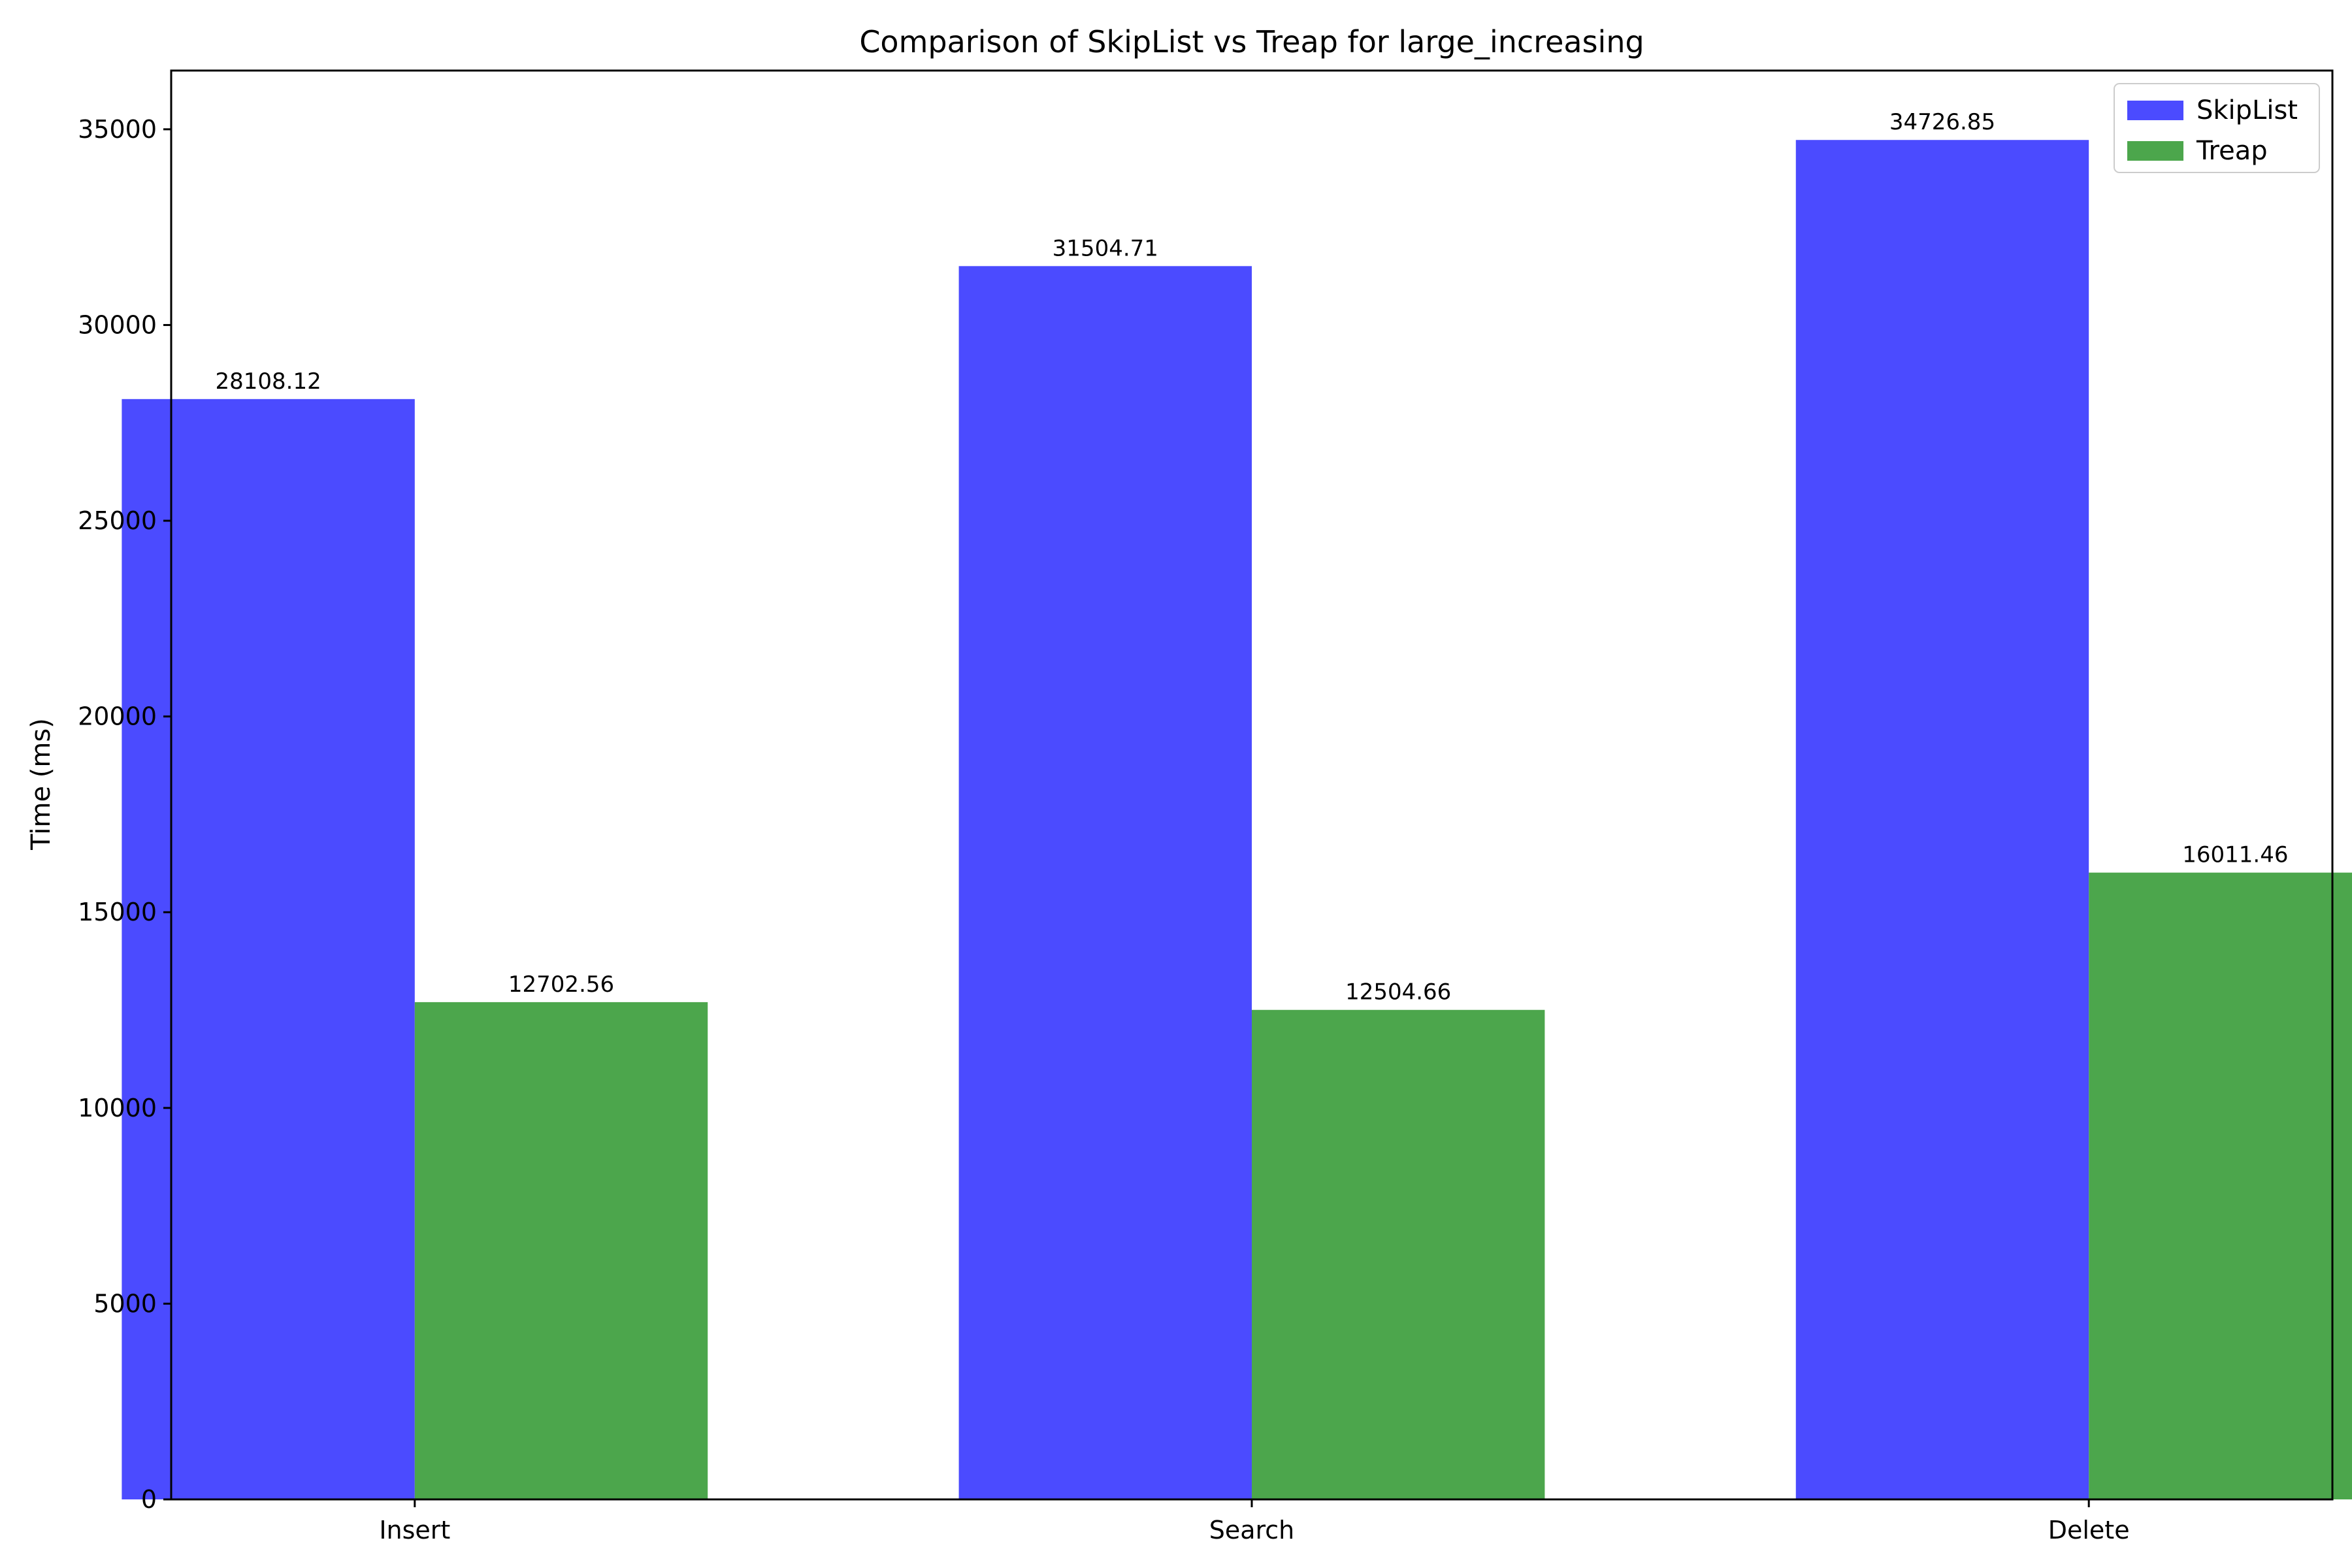 The width and height of the screenshot is (2352, 1568). What do you see at coordinates (2155, 110) in the screenshot?
I see `legend-swatch-skiplist` at bounding box center [2155, 110].